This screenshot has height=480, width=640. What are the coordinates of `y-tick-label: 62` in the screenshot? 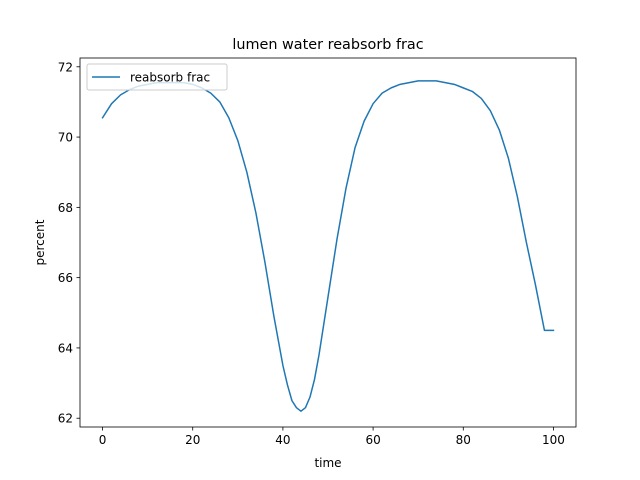 It's located at (65, 419).